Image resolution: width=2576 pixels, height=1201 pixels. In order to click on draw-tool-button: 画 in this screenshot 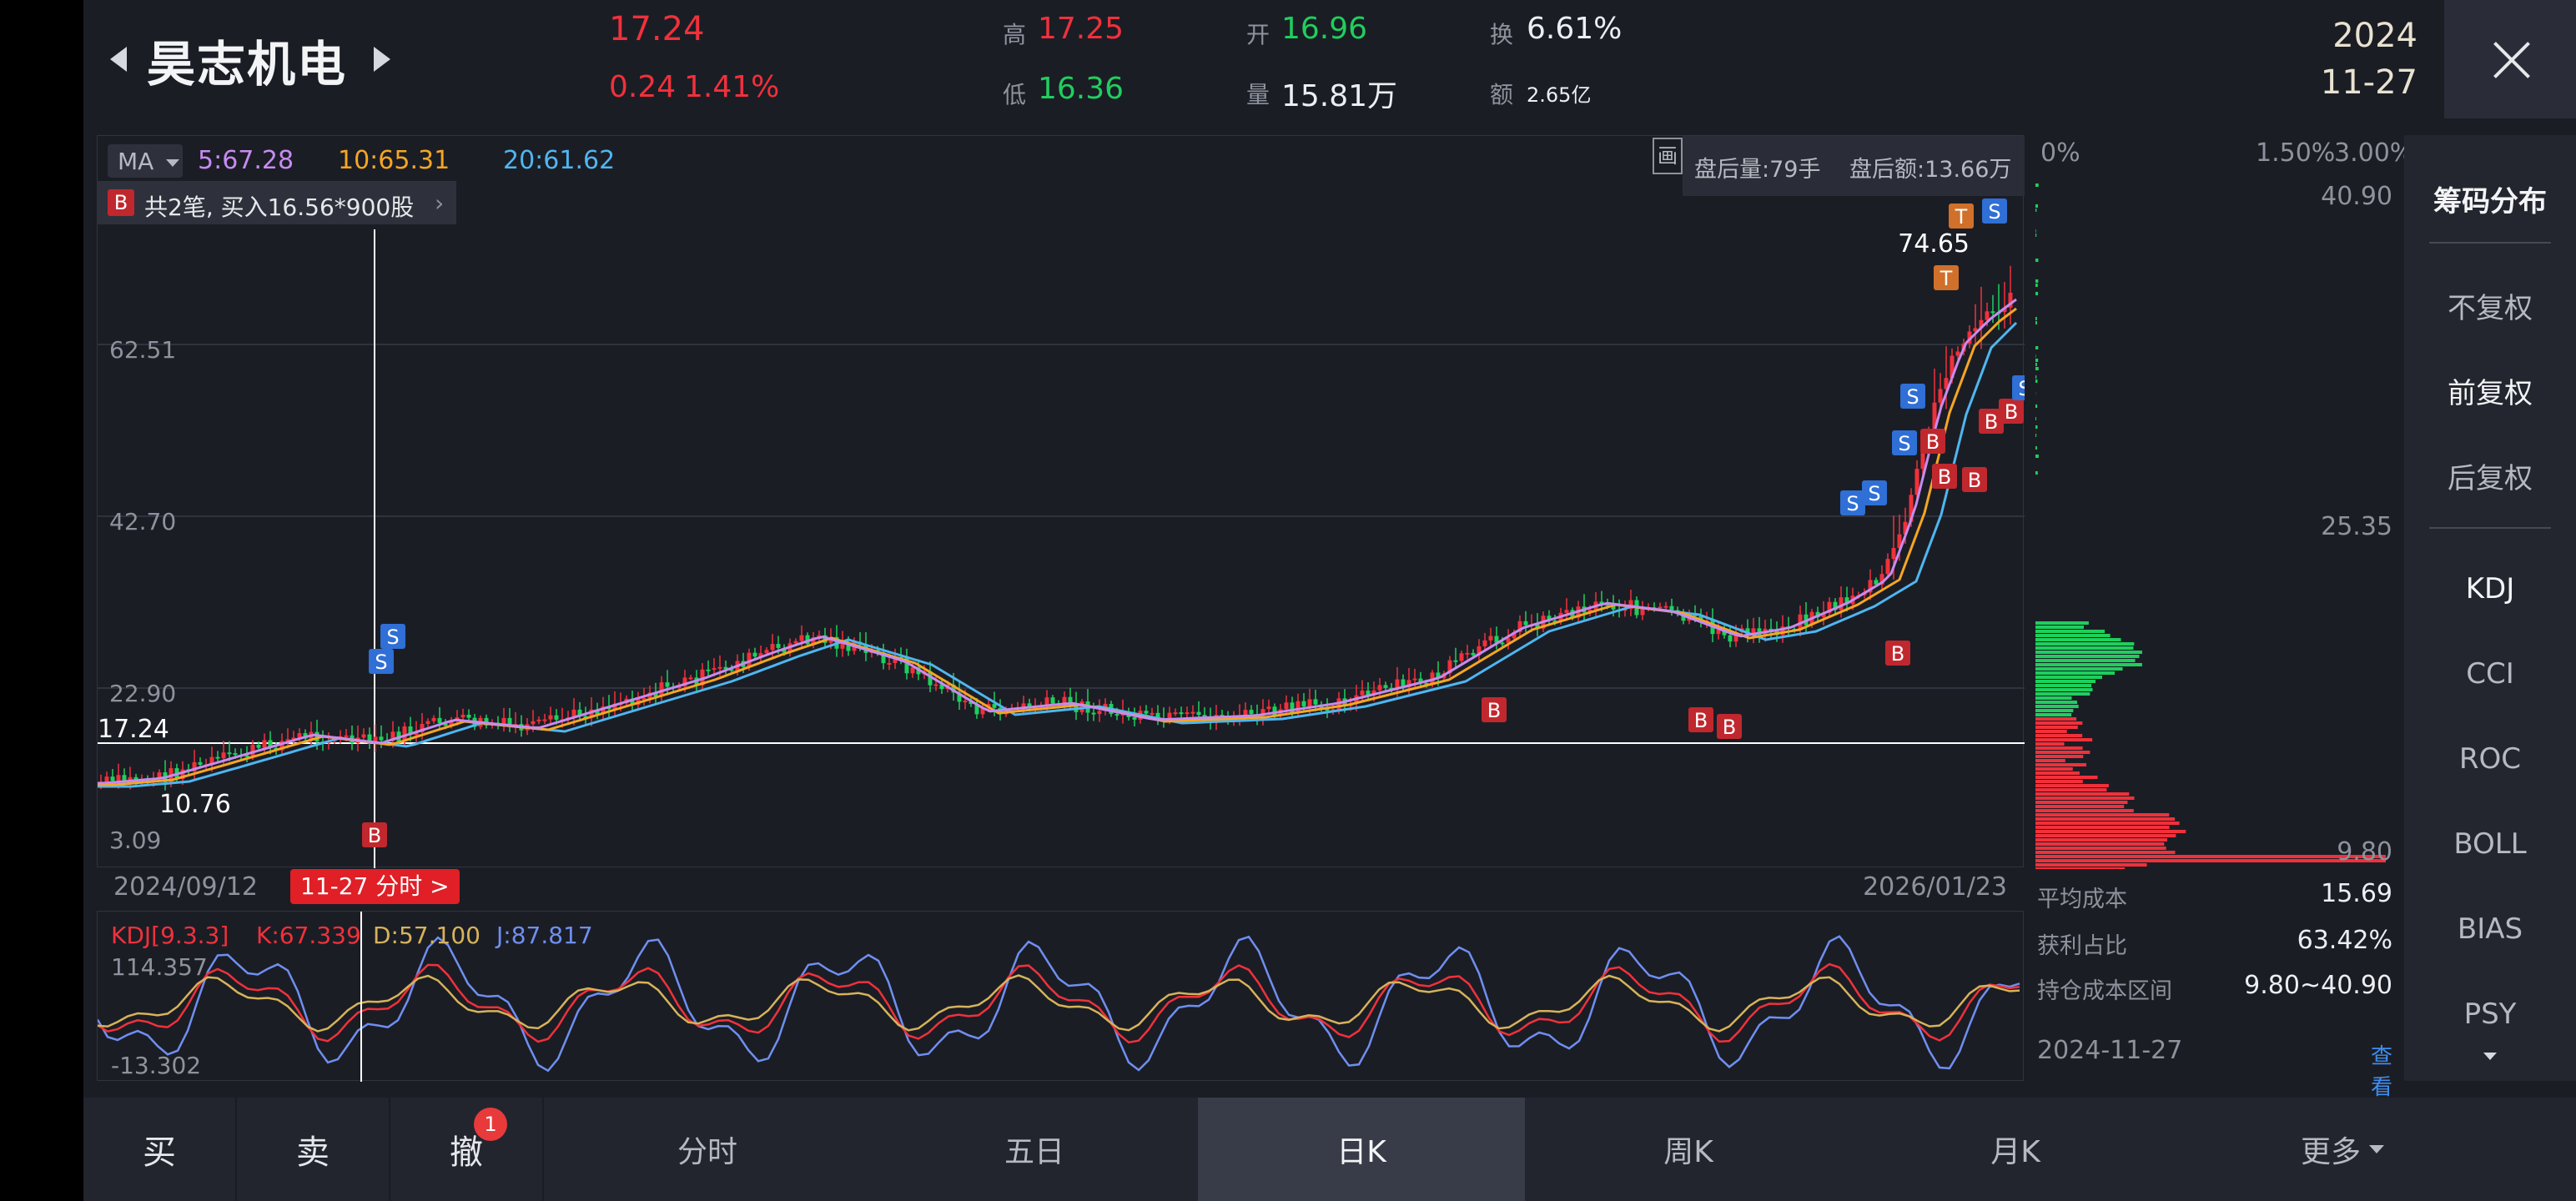, I will do `click(1668, 156)`.